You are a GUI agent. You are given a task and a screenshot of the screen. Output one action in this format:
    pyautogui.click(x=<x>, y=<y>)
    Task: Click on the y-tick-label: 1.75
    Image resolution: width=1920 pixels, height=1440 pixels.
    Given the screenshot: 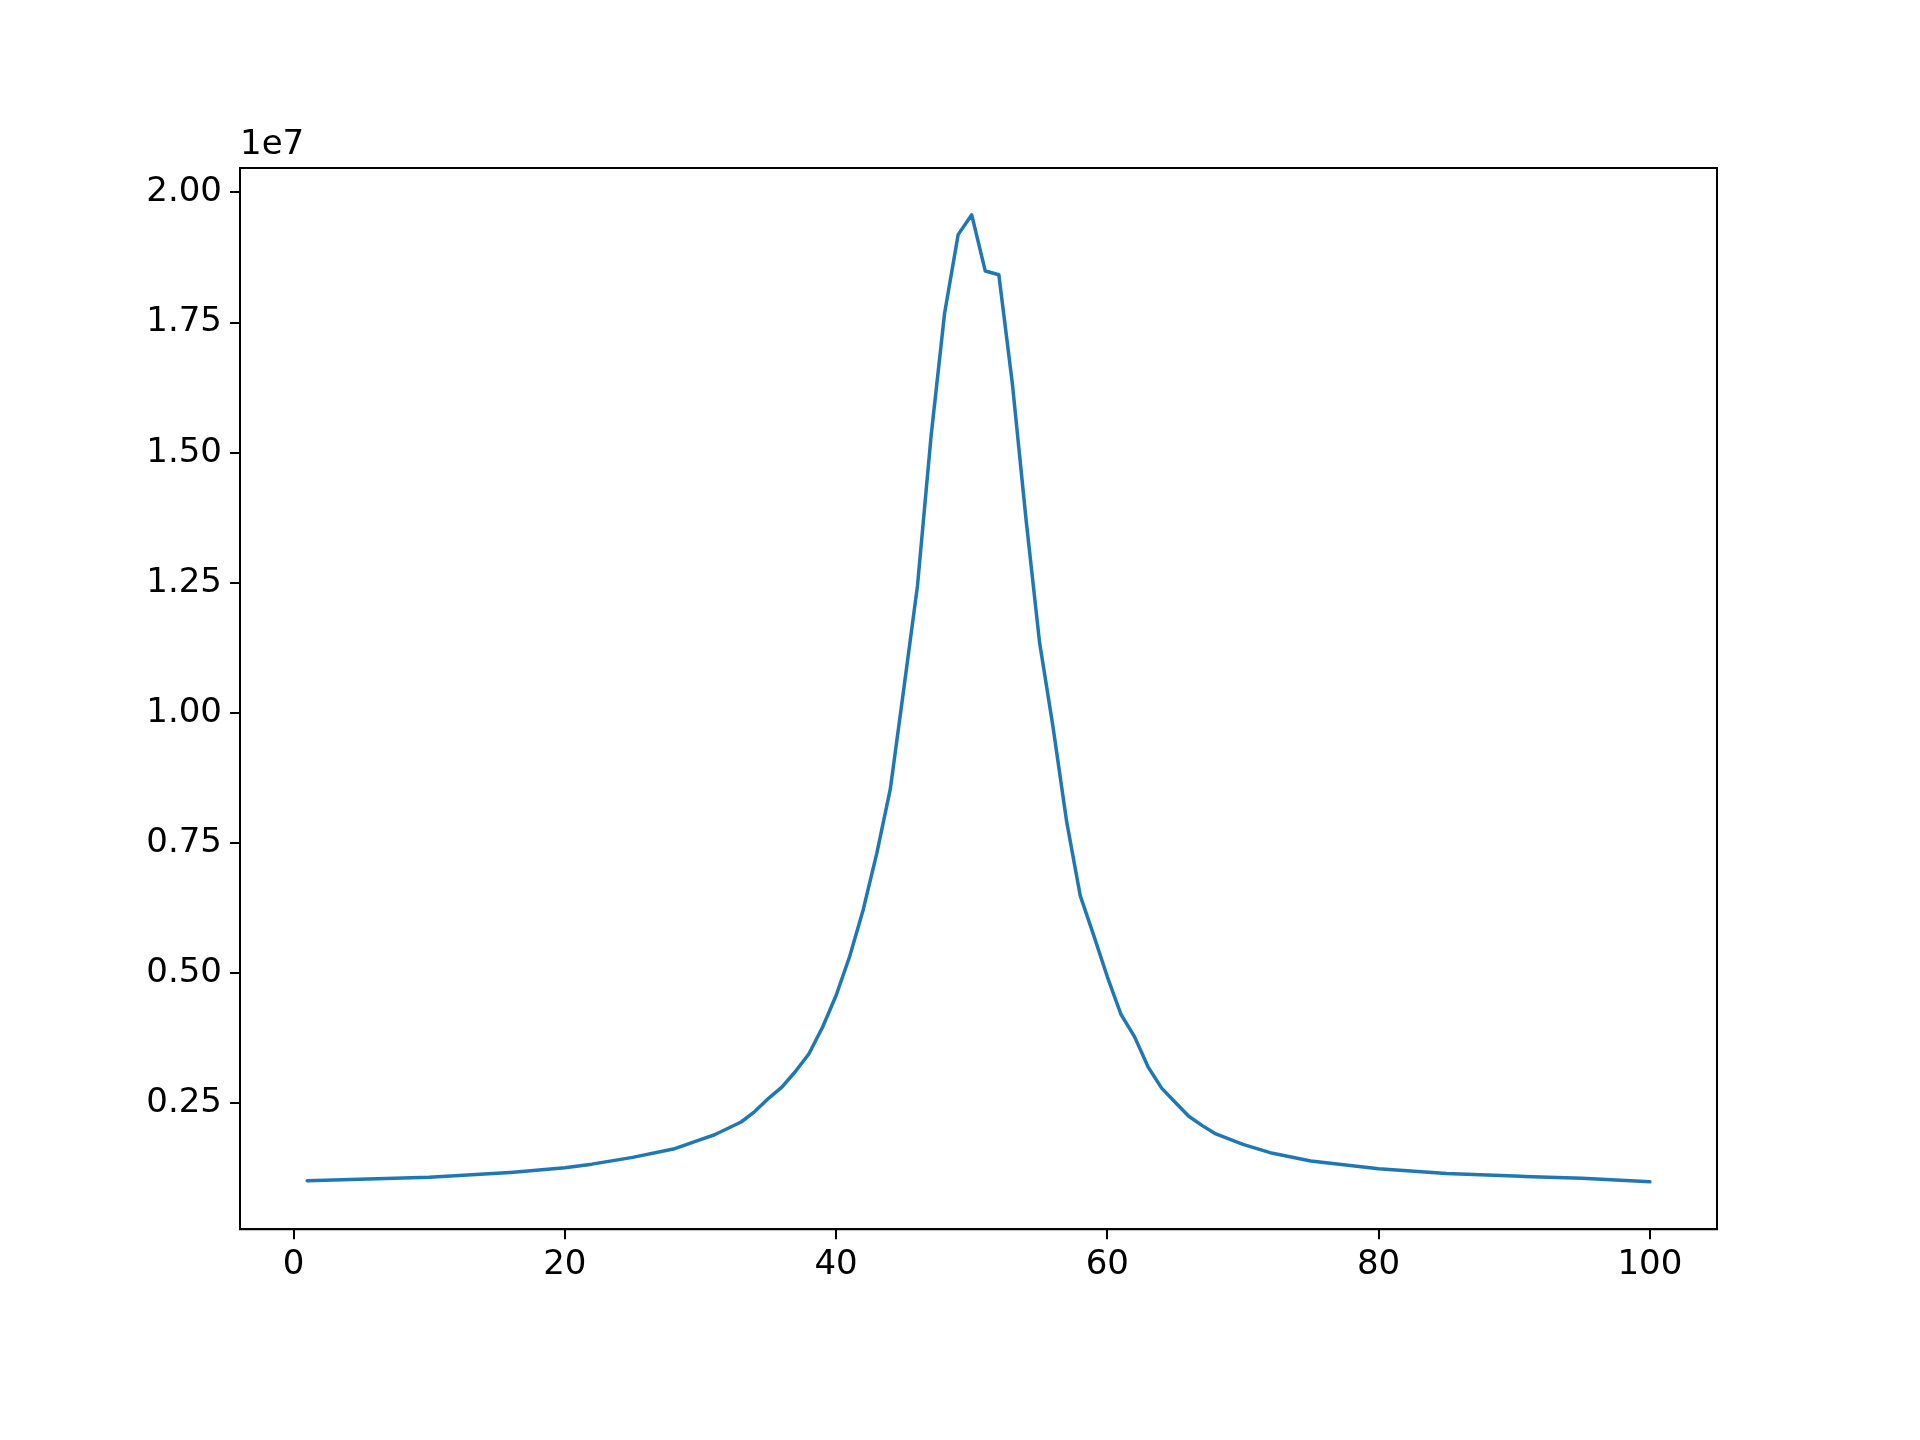 What is the action you would take?
    pyautogui.click(x=184, y=319)
    